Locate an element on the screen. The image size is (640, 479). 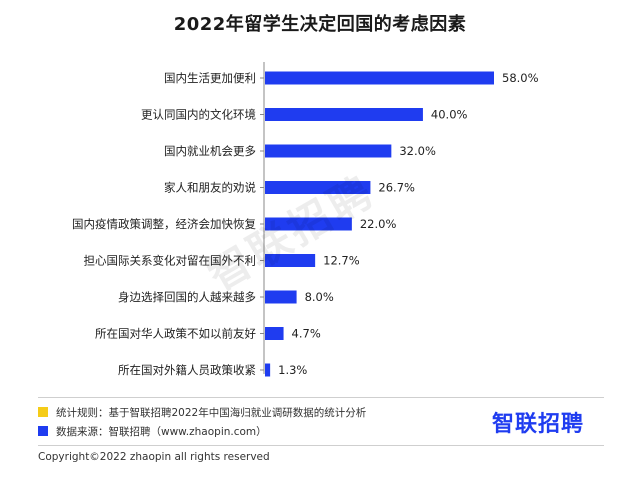
note-source: 数据来源：智联招聘（www.zhaopin.com） is located at coordinates (152, 431).